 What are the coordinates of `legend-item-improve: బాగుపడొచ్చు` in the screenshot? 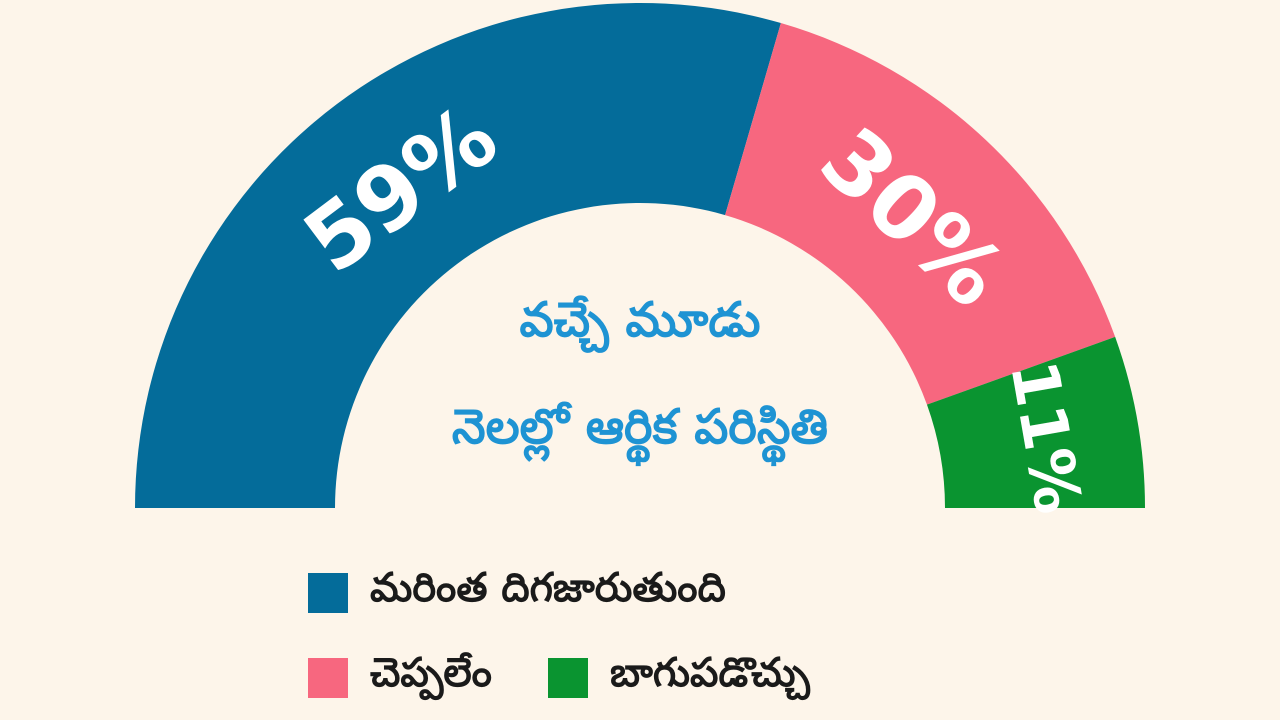 It's located at (678, 678).